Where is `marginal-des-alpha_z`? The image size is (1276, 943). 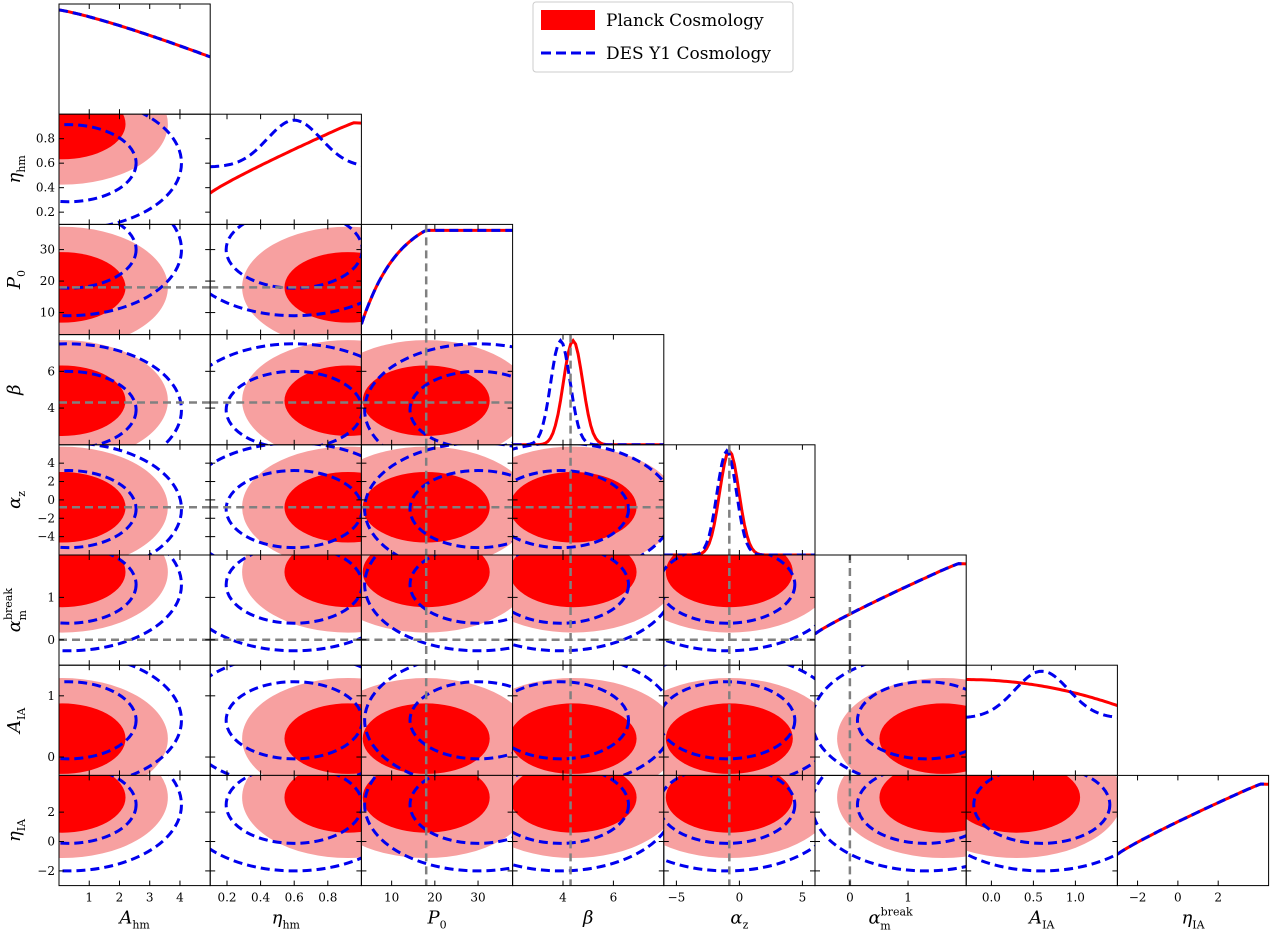
marginal-des-alpha_z is located at coordinates (739, 501).